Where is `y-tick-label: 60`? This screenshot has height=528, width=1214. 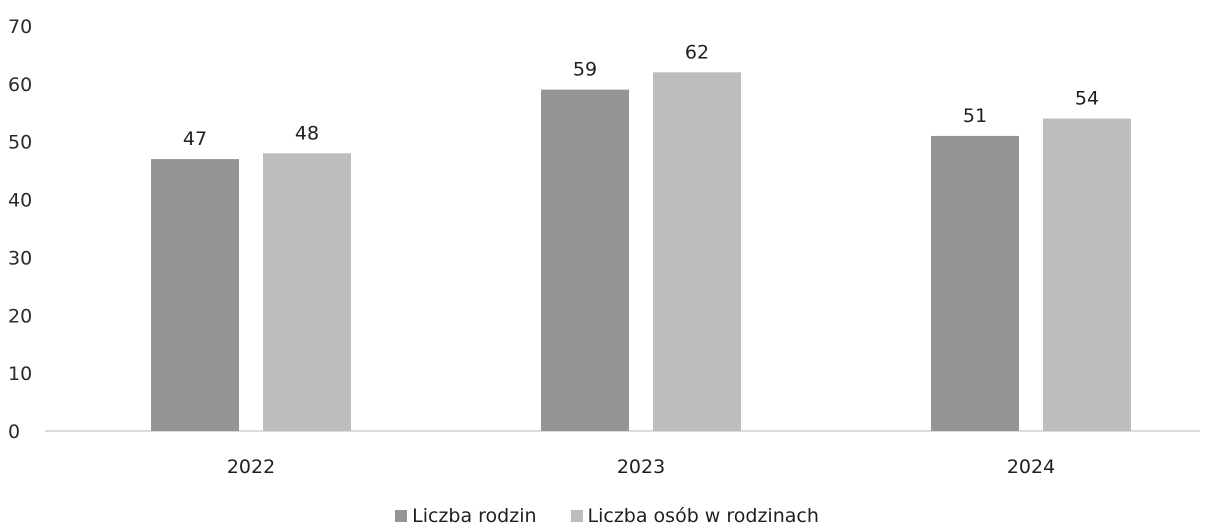
y-tick-label: 60 is located at coordinates (20, 85).